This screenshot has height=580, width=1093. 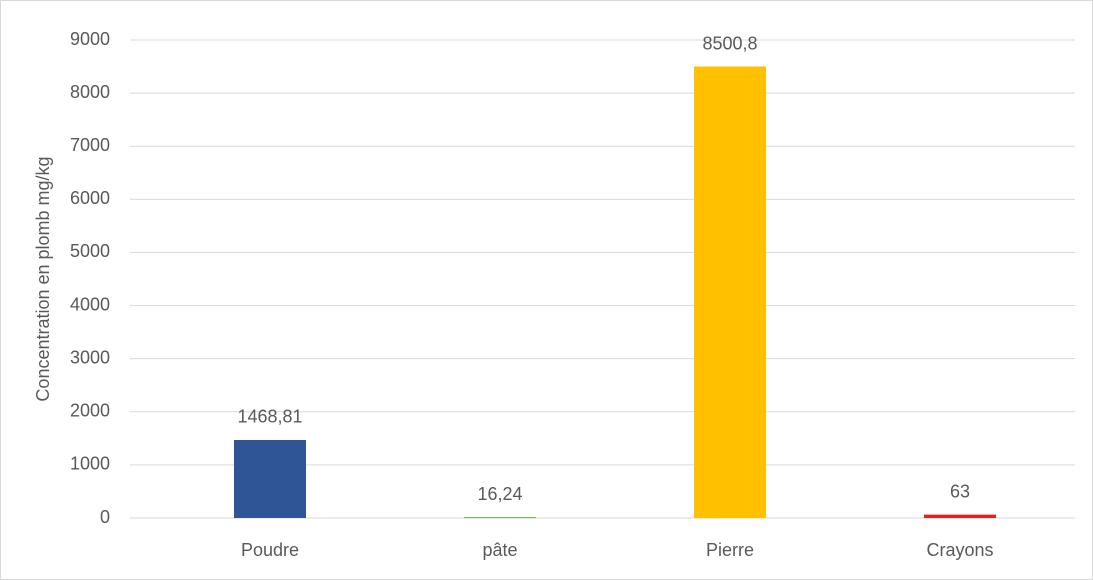 I want to click on data-label: 16,24, so click(x=499, y=494).